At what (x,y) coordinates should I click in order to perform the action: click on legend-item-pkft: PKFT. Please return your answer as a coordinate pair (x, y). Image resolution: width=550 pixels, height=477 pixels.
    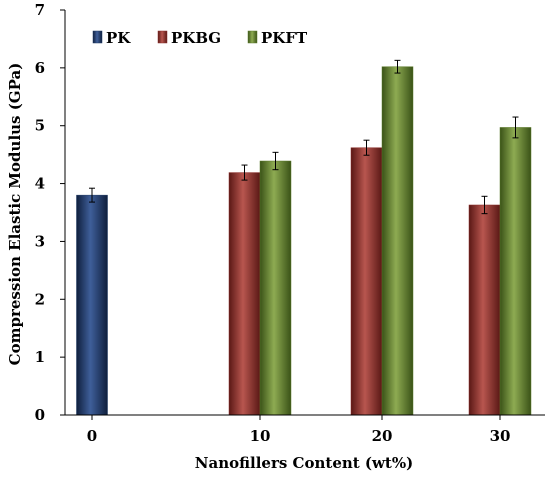
    Looking at the image, I should click on (277, 38).